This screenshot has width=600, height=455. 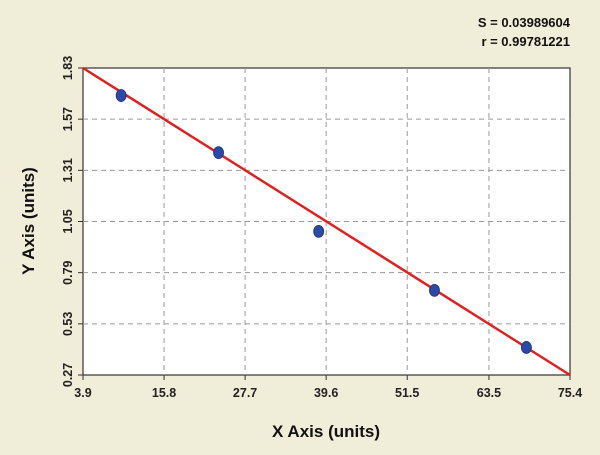 I want to click on y-tick-label: 0.27, so click(x=68, y=375).